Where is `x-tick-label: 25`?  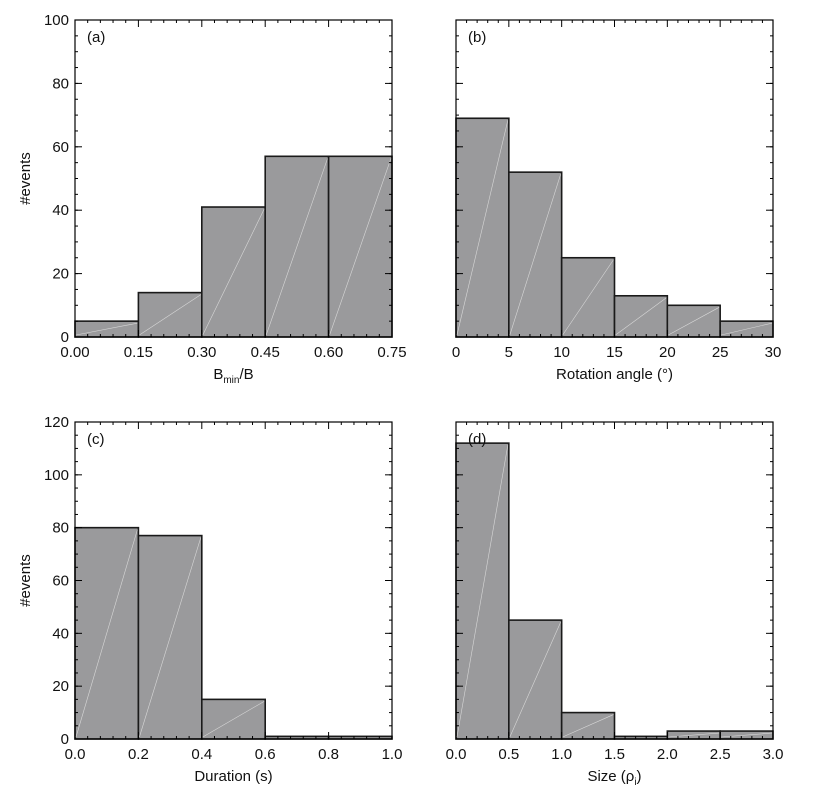 x-tick-label: 25 is located at coordinates (720, 352).